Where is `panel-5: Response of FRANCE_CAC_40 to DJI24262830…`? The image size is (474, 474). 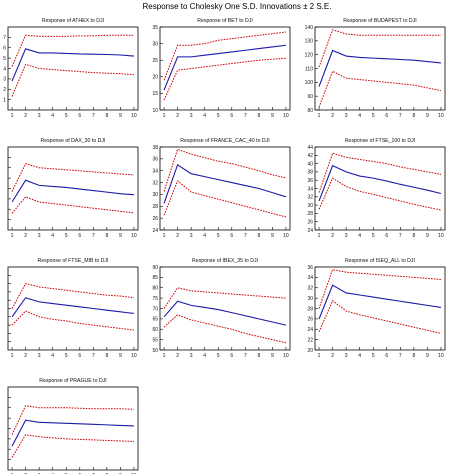
panel-5: Response of FRANCE_CAC_40 to DJI24262830… is located at coordinates (221, 188).